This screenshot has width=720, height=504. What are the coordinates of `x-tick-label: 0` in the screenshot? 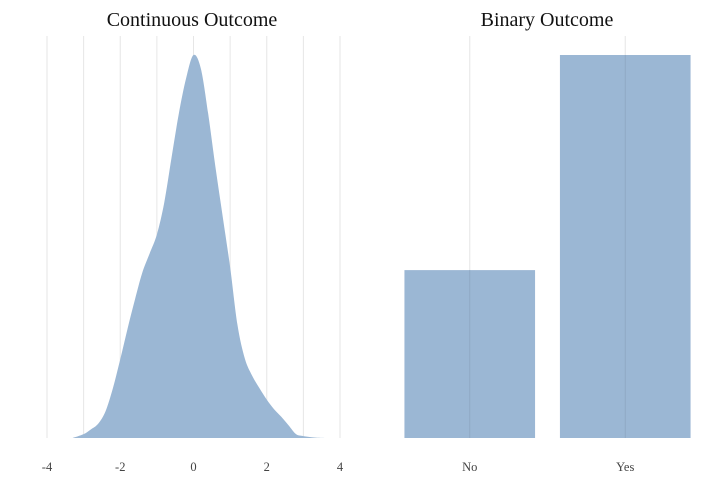 It's located at (193, 467).